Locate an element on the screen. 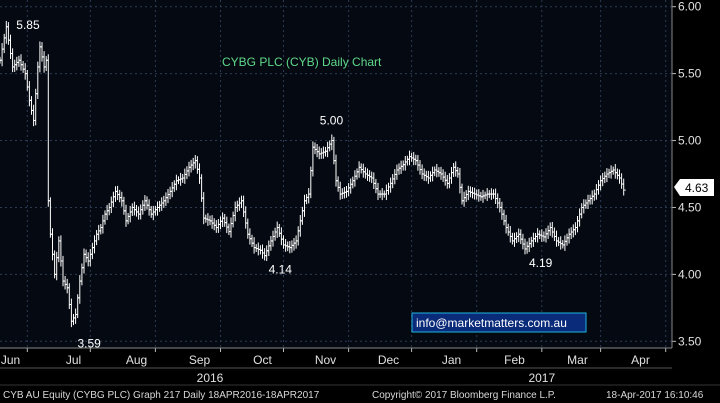 The image size is (720, 403). annotation-label: 4.19 is located at coordinates (541, 263).